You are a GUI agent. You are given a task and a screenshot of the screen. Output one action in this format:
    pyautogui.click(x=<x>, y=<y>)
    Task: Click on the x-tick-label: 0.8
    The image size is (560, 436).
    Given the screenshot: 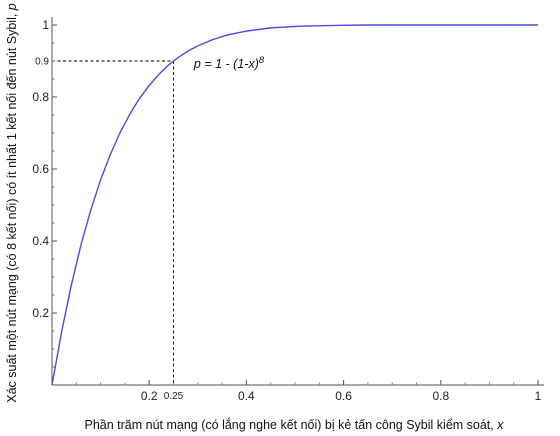 What is the action you would take?
    pyautogui.click(x=440, y=396)
    